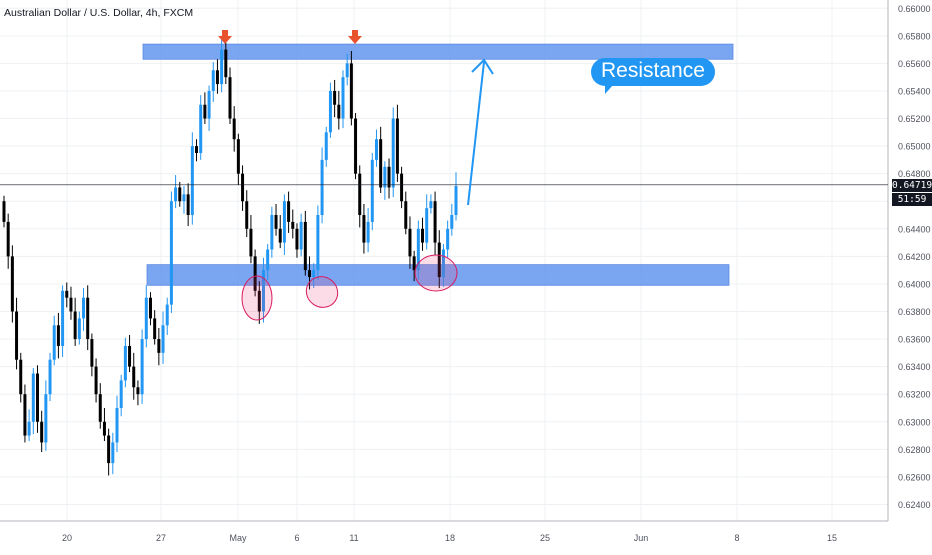 The width and height of the screenshot is (932, 555). Describe the element at coordinates (914, 64) in the screenshot. I see `y-tick-label: 0.65600` at that location.